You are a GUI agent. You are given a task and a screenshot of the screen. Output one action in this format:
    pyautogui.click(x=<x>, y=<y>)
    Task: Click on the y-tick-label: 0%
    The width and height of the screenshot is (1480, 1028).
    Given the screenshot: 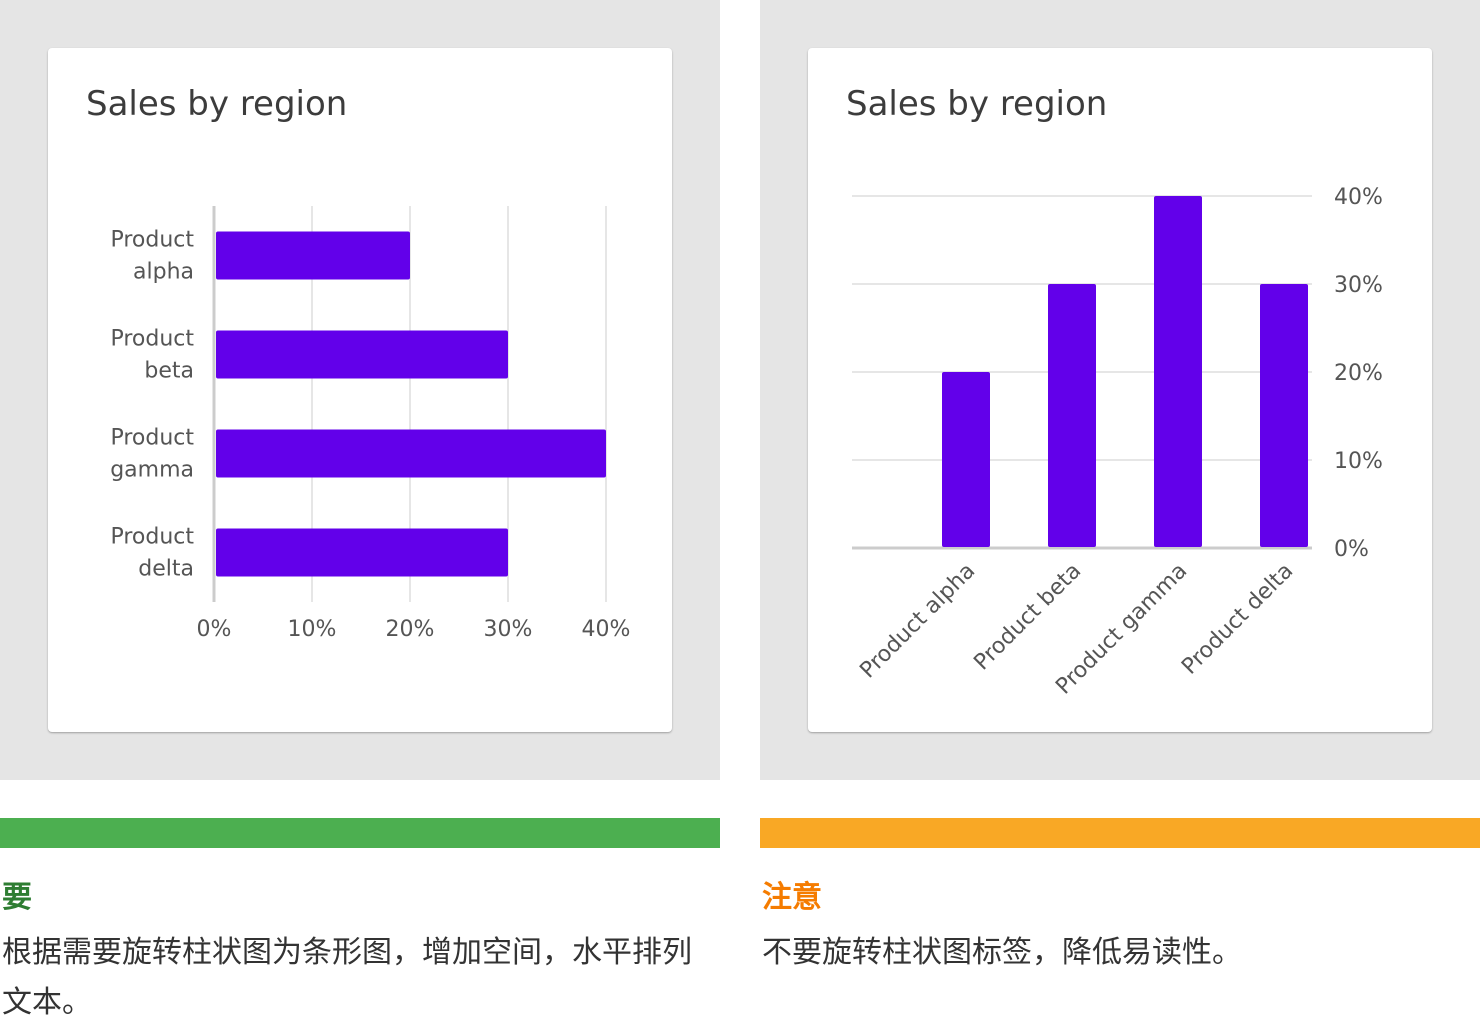 What is the action you would take?
    pyautogui.click(x=1351, y=549)
    